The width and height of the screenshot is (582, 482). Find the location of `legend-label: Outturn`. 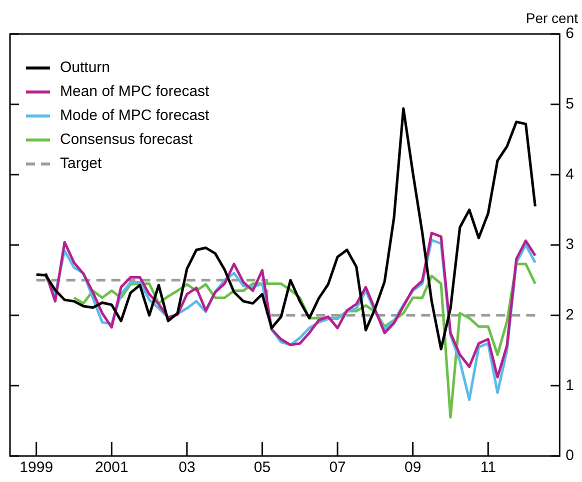

legend-label: Outturn is located at coordinates (85, 67).